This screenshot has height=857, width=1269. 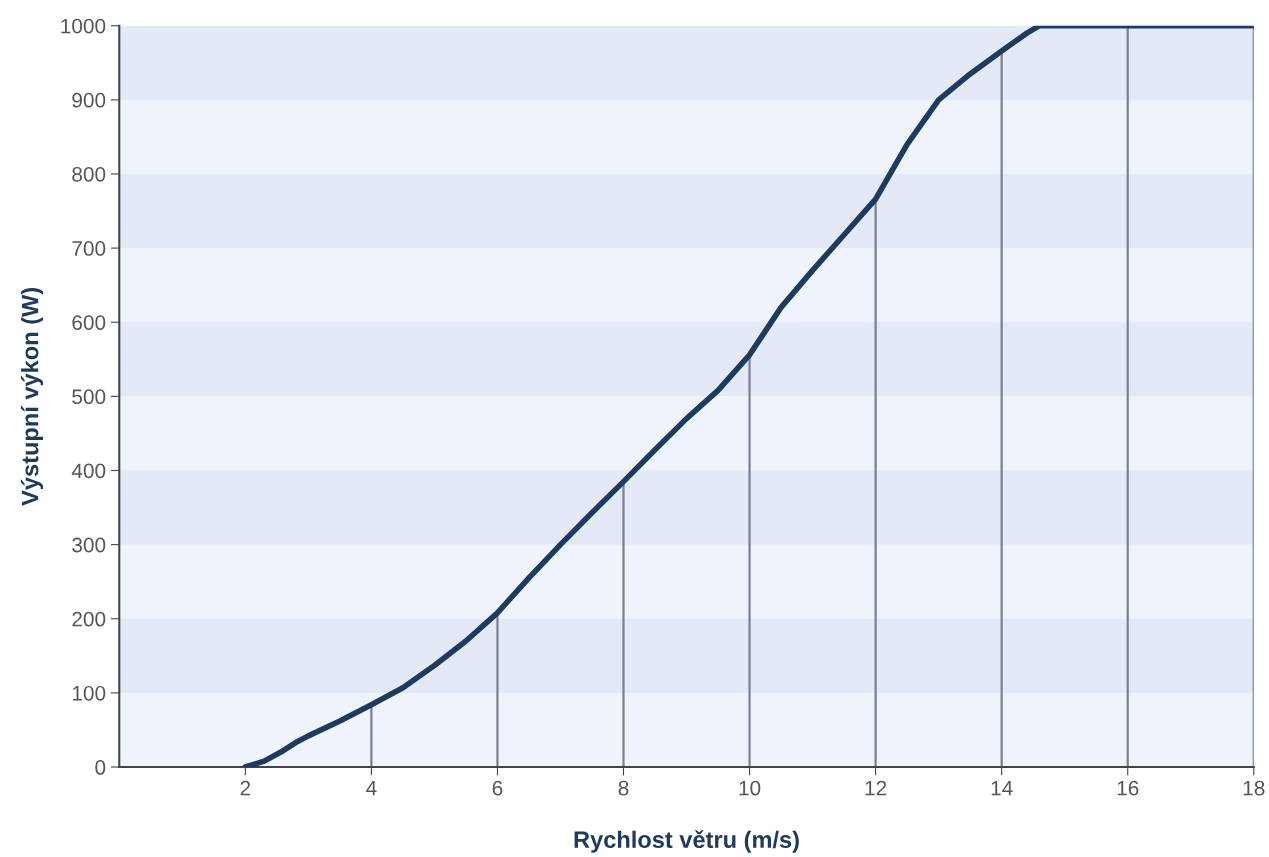 I want to click on y-tick-label: 1000, so click(x=83, y=26).